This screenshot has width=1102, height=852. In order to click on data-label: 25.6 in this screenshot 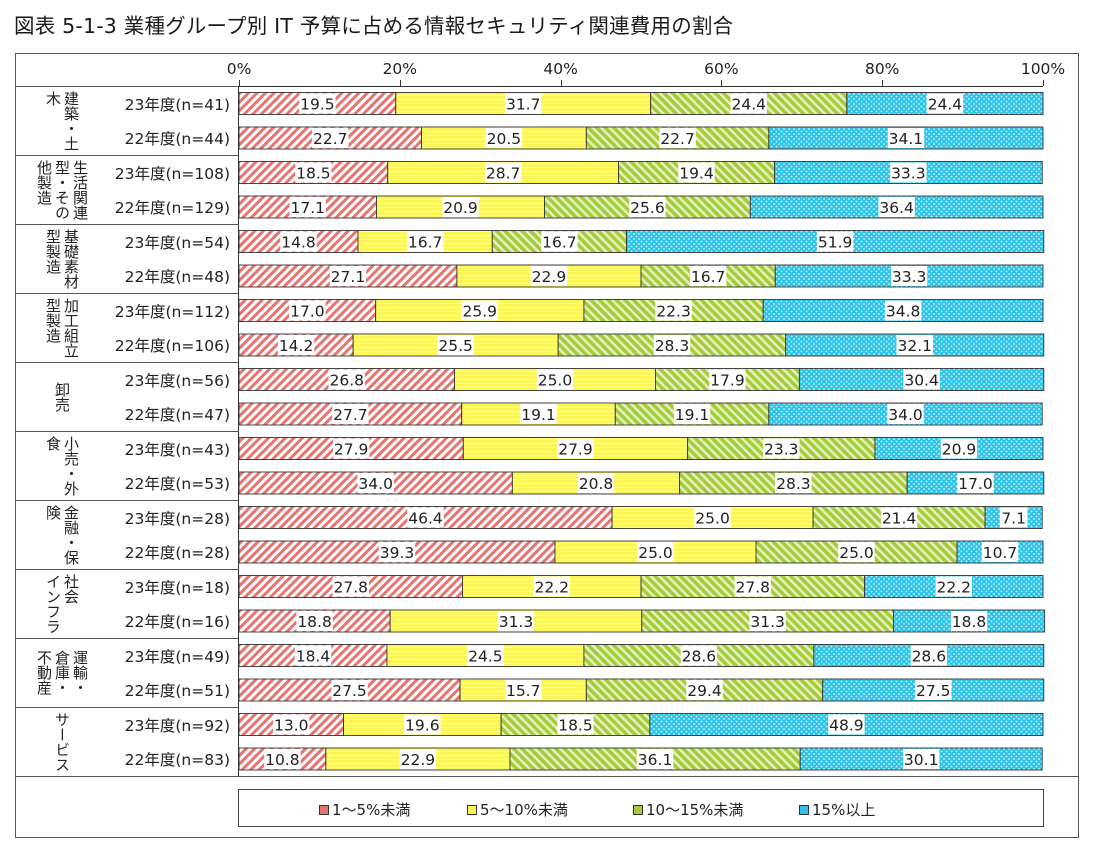, I will do `click(647, 208)`.